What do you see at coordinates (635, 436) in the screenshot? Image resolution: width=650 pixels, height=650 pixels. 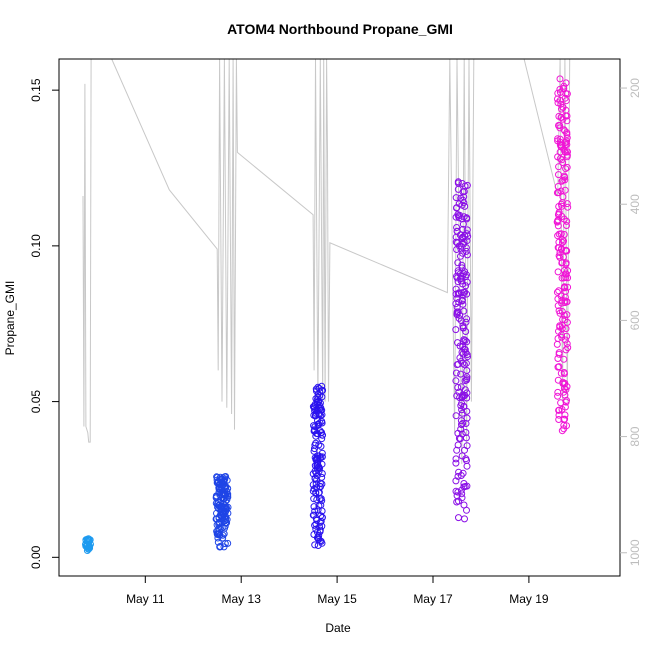 I see `y2-tick-label: 800` at bounding box center [635, 436].